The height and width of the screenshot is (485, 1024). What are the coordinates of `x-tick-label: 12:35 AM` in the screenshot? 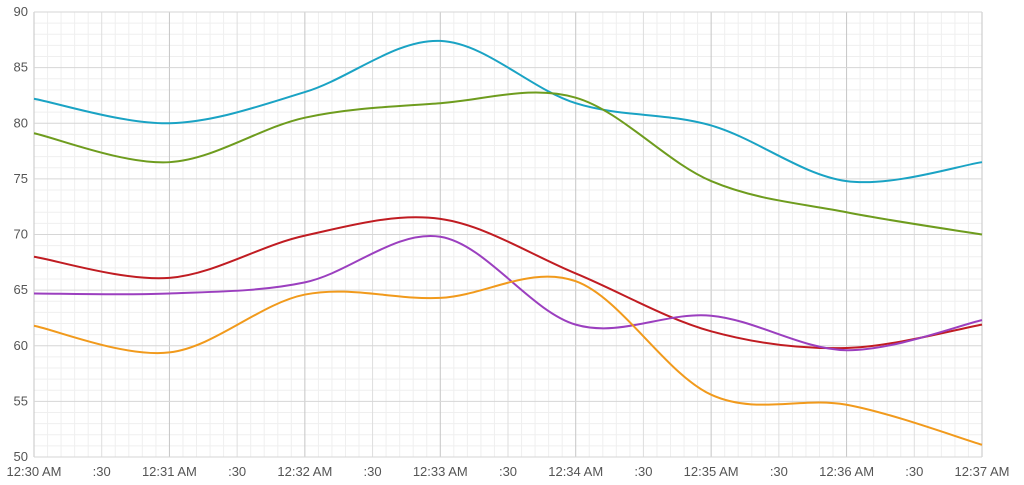 It's located at (711, 471).